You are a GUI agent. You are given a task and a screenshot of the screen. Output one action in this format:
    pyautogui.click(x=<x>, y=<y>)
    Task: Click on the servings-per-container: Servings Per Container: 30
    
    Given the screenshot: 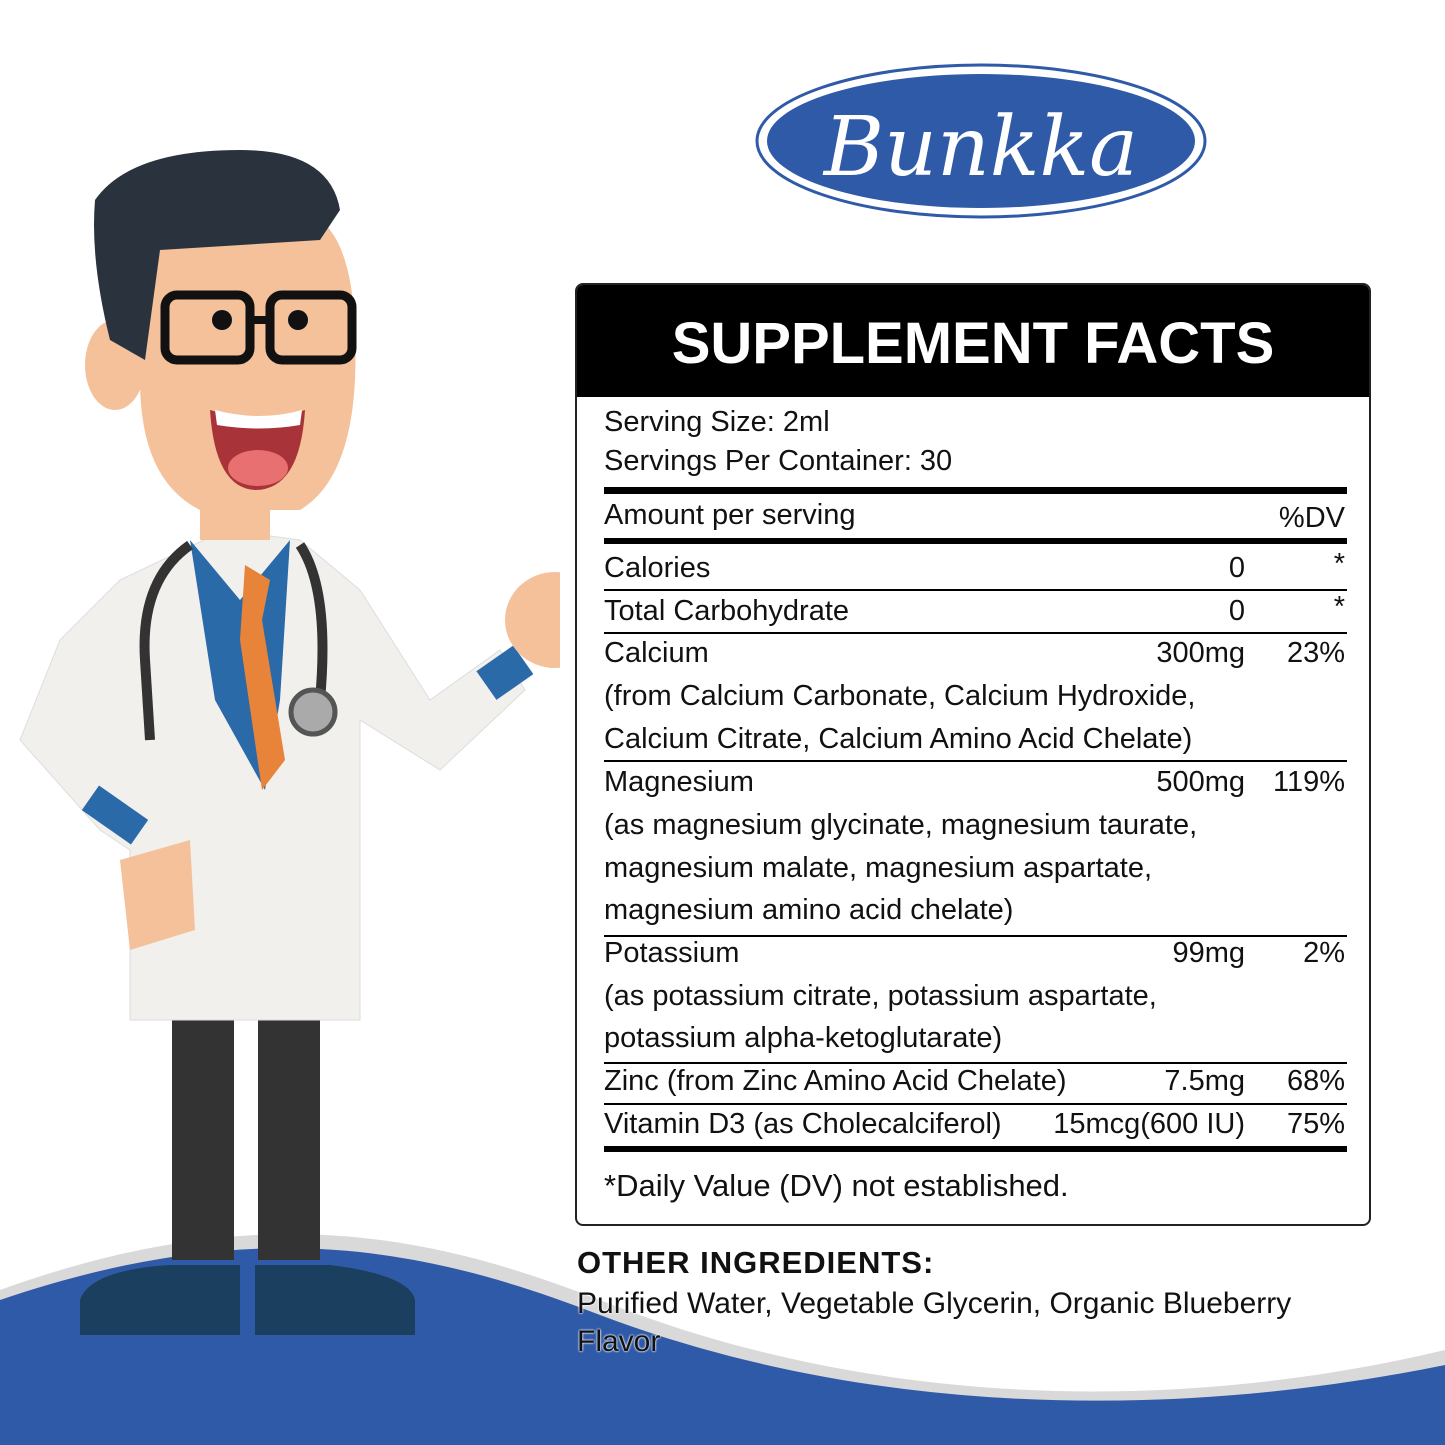 What is the action you would take?
    pyautogui.click(x=778, y=461)
    